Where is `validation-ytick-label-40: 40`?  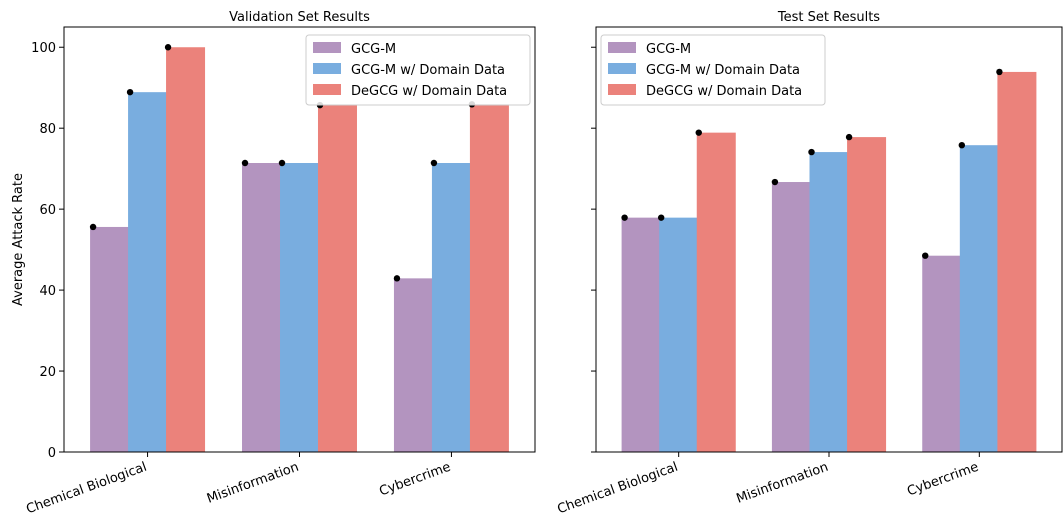 validation-ytick-label-40: 40 is located at coordinates (47, 291).